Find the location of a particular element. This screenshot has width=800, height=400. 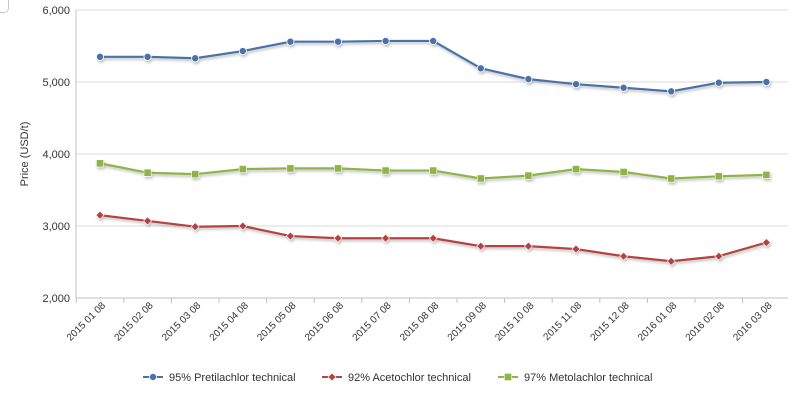

x-tick-label: 2016 03 08 is located at coordinates (752, 321).